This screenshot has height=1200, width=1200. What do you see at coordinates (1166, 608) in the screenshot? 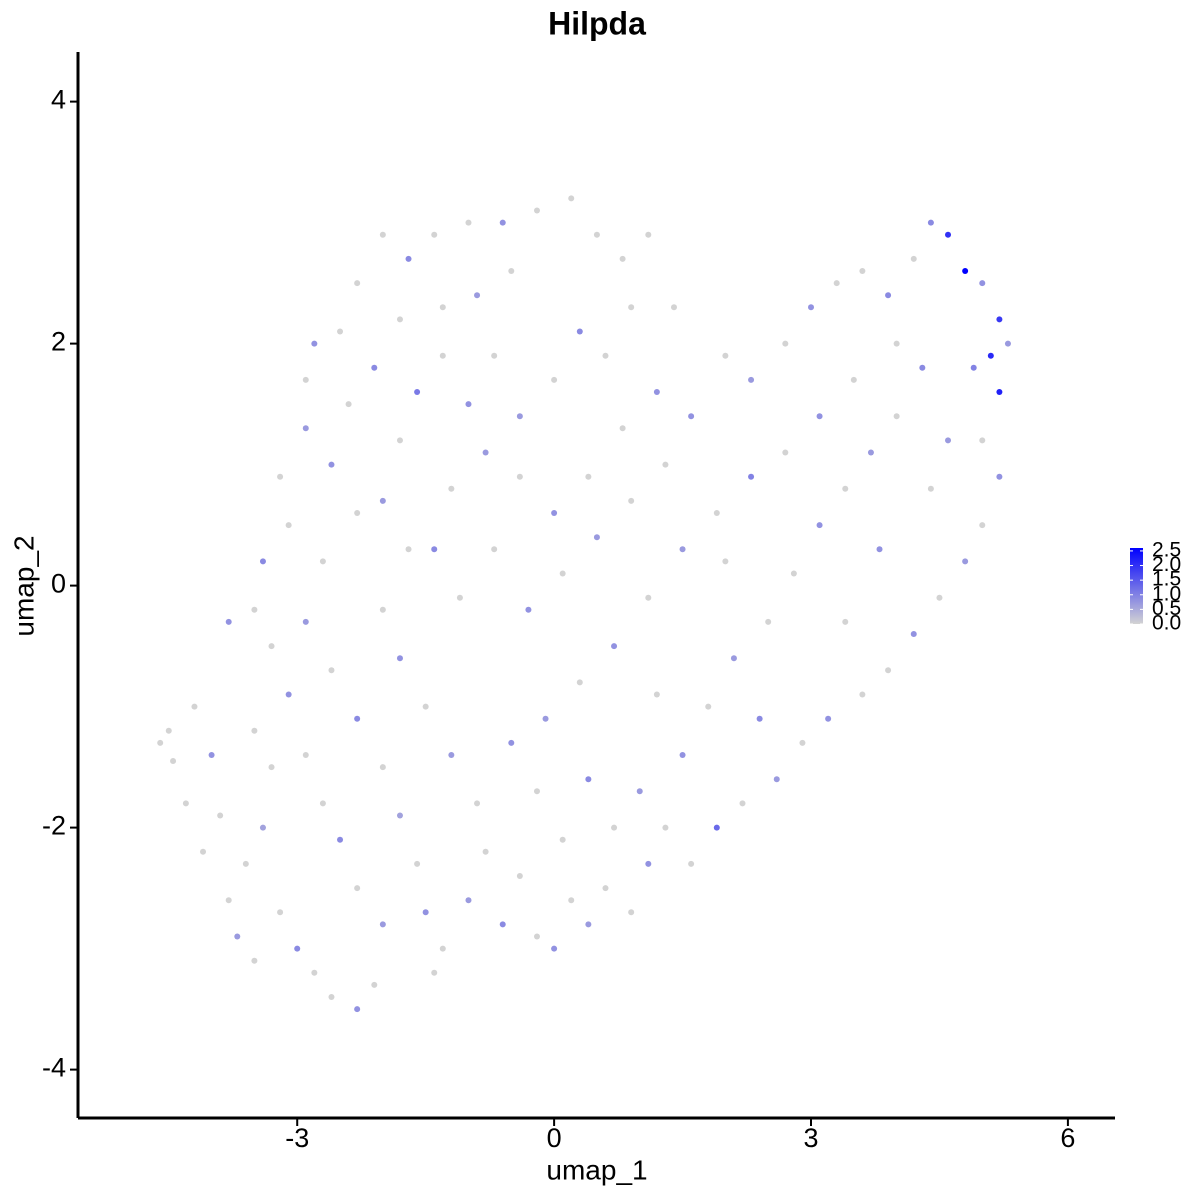
I see `colorbar-label: 0.5` at bounding box center [1166, 608].